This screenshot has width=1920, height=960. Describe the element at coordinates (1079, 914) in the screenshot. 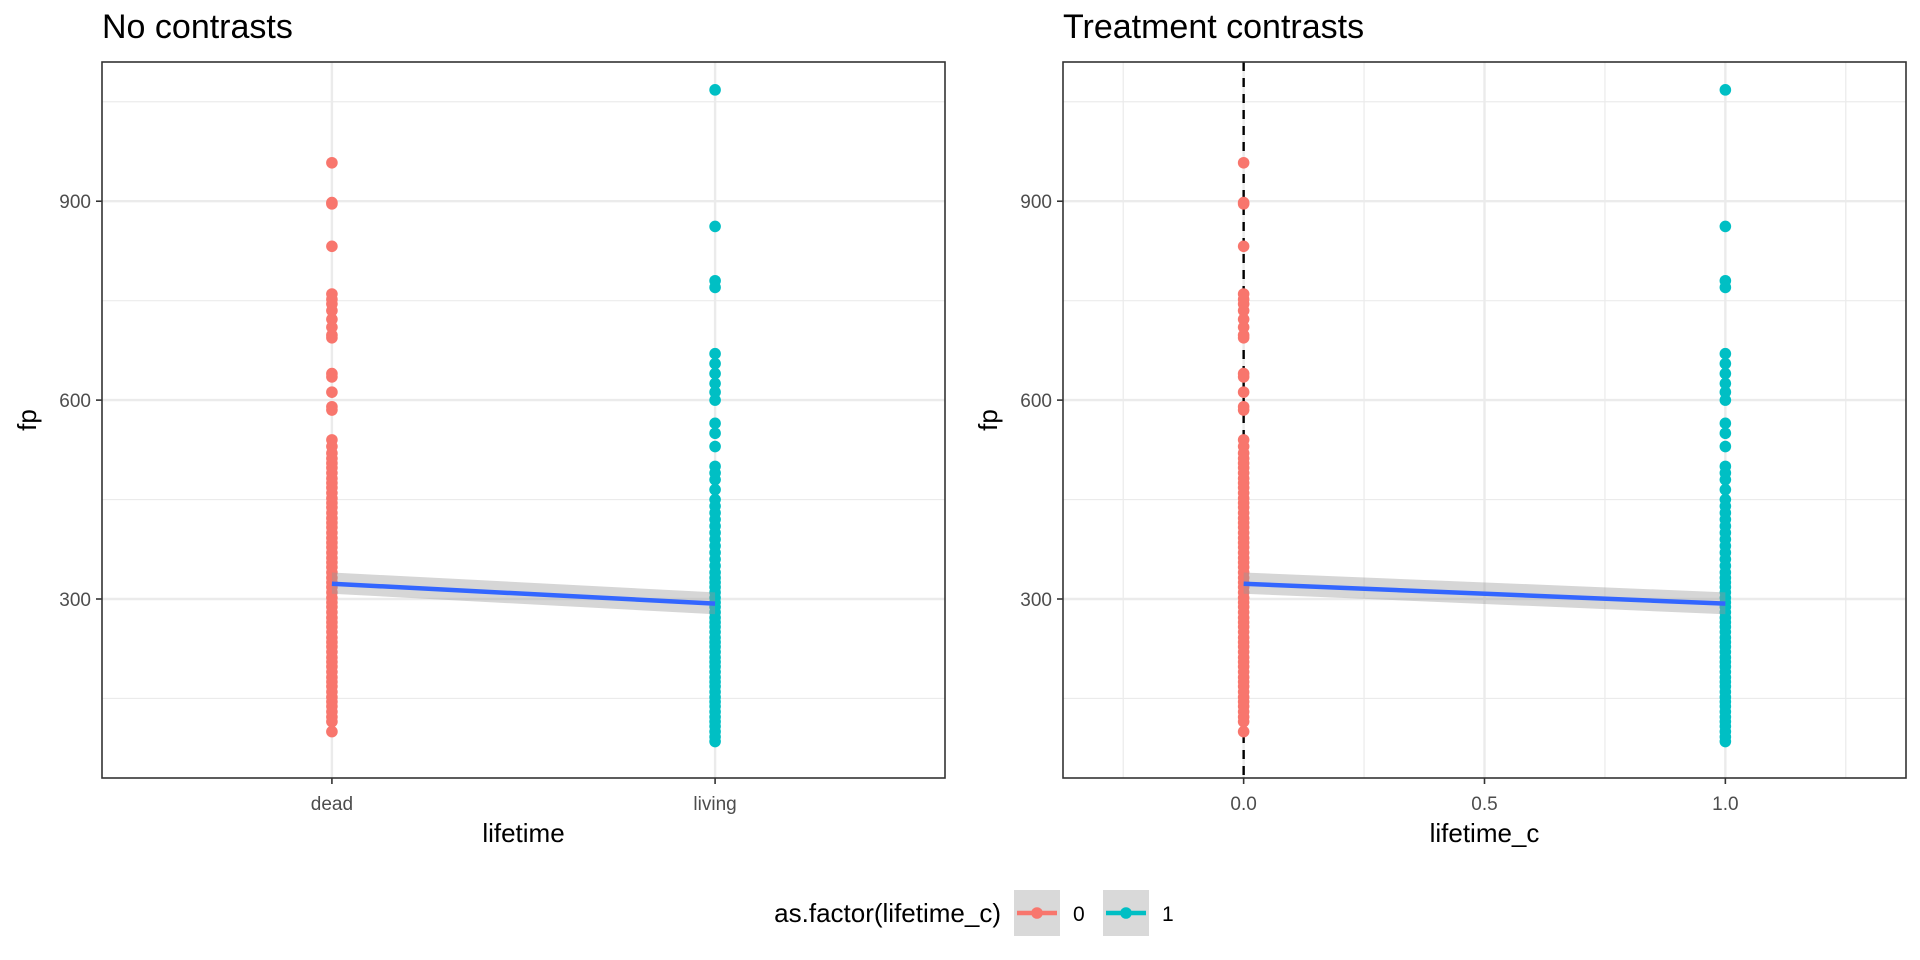

I see `legend-label: 0` at that location.